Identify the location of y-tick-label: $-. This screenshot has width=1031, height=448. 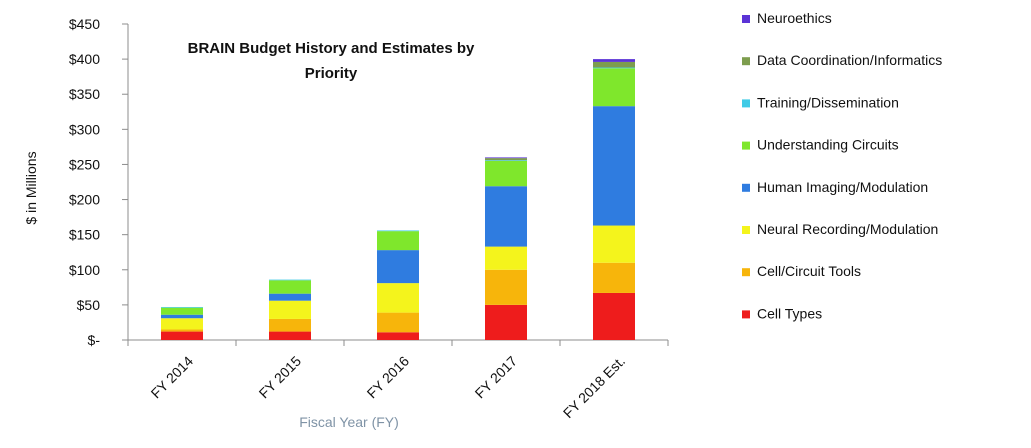
(94, 340).